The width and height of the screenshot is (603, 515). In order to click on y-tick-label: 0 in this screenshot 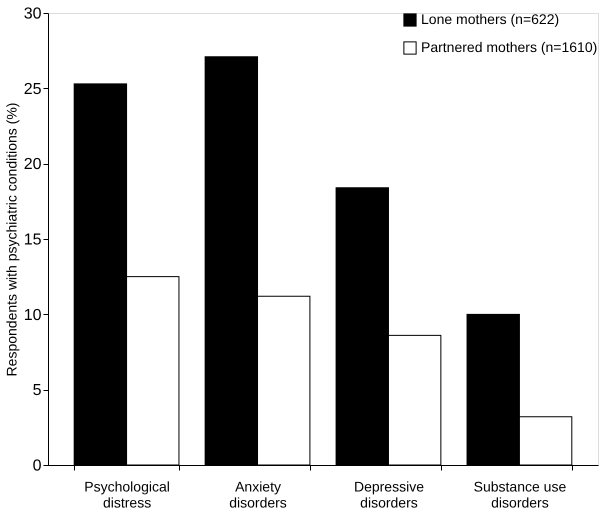, I will do `click(37, 466)`.